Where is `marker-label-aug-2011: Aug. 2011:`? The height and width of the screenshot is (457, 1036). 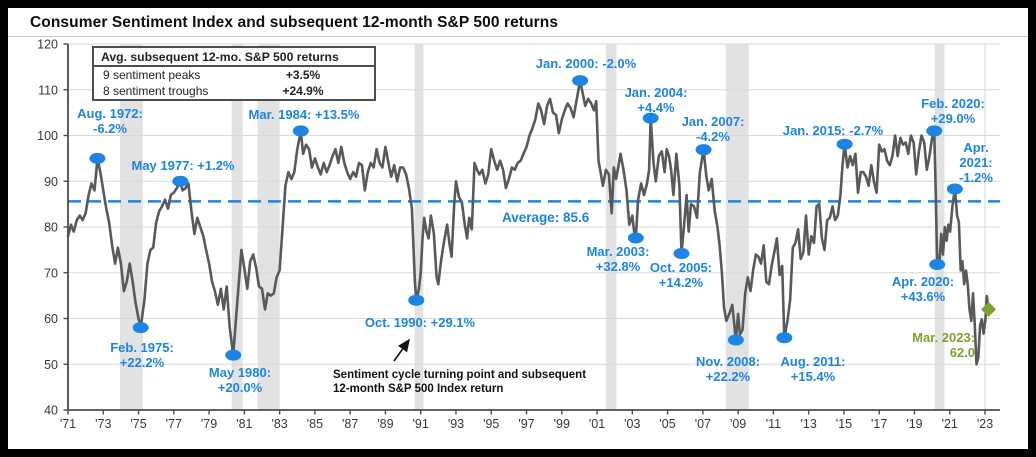
marker-label-aug-2011: Aug. 2011: is located at coordinates (812, 361).